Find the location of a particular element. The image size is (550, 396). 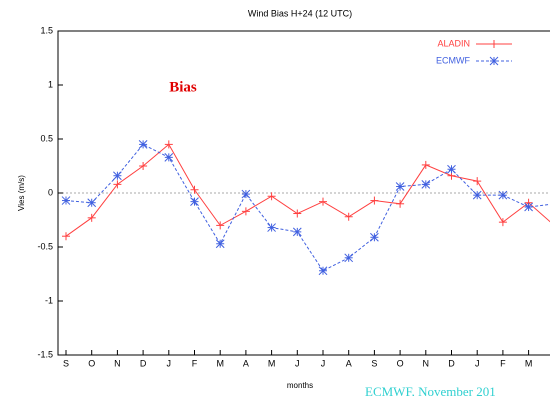

y-tick-label: -1.5 is located at coordinates (45, 354).